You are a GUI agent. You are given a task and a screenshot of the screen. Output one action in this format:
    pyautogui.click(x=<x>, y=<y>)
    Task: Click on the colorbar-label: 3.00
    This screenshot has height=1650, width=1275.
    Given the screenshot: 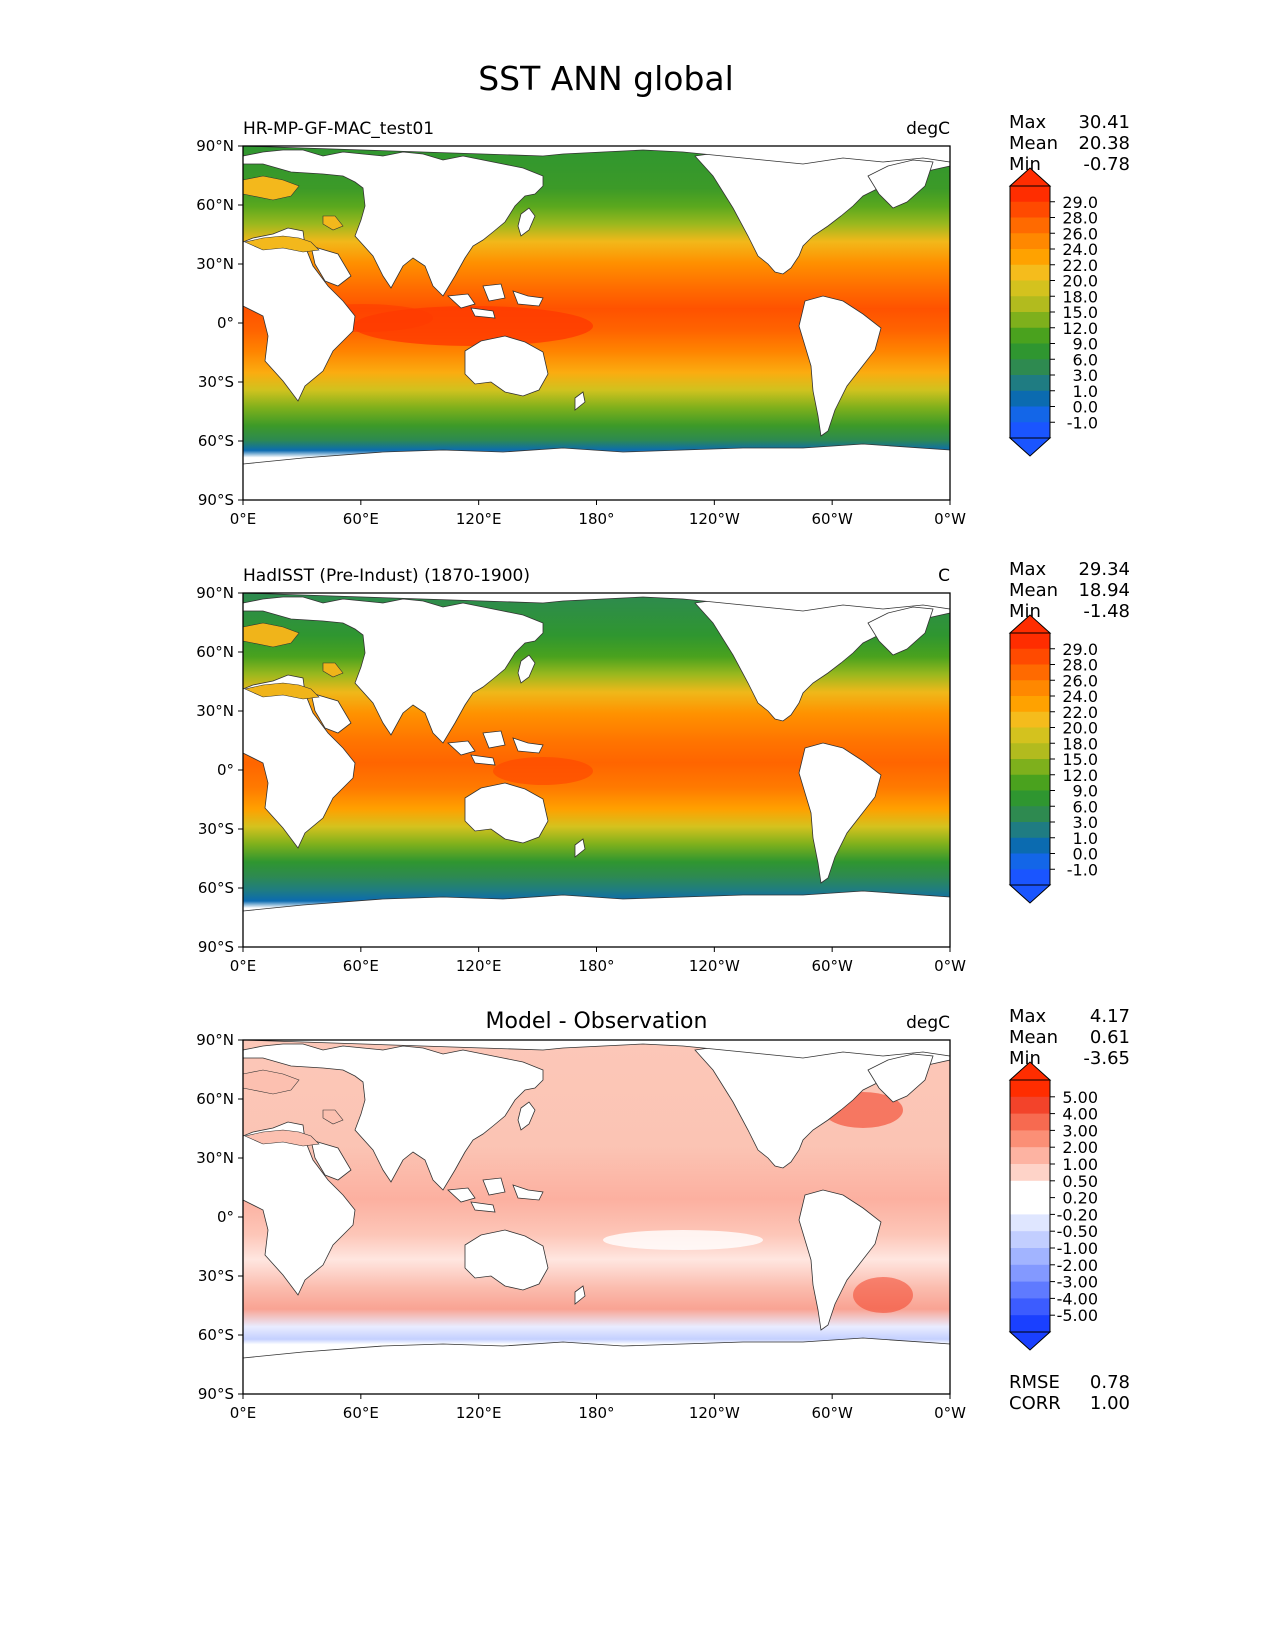 What is the action you would take?
    pyautogui.click(x=1080, y=1130)
    